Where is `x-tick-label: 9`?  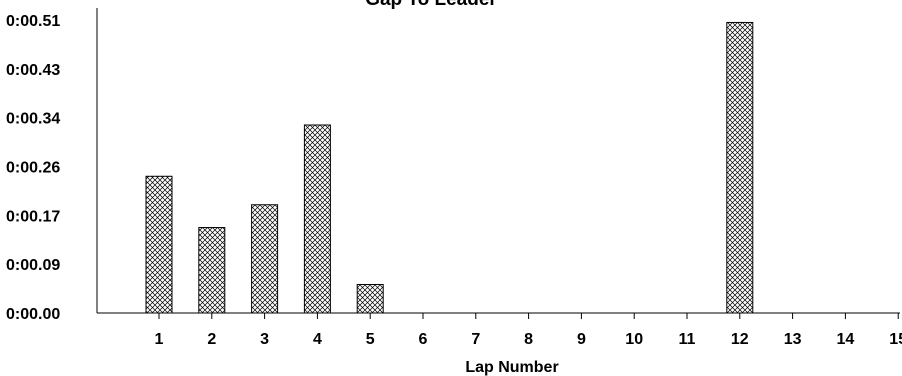
x-tick-label: 9 is located at coordinates (581, 339).